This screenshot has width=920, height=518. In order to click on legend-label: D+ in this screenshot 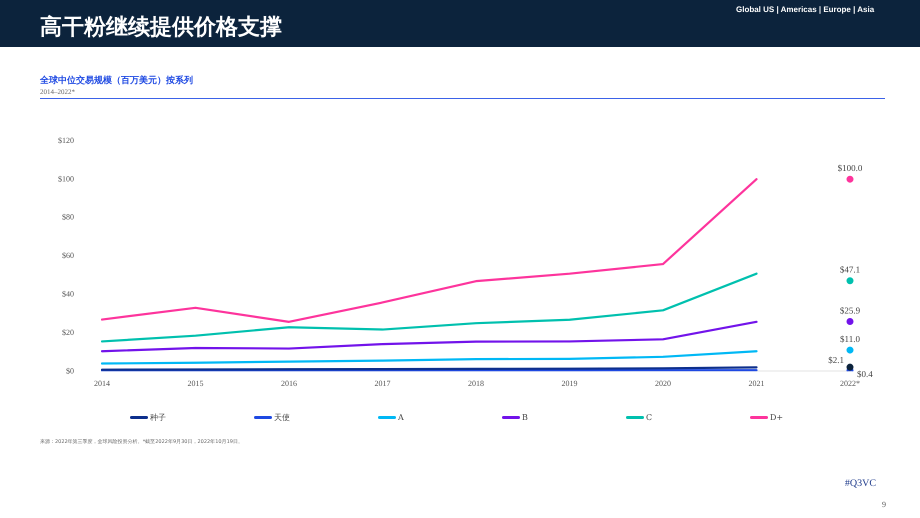, I will do `click(777, 417)`.